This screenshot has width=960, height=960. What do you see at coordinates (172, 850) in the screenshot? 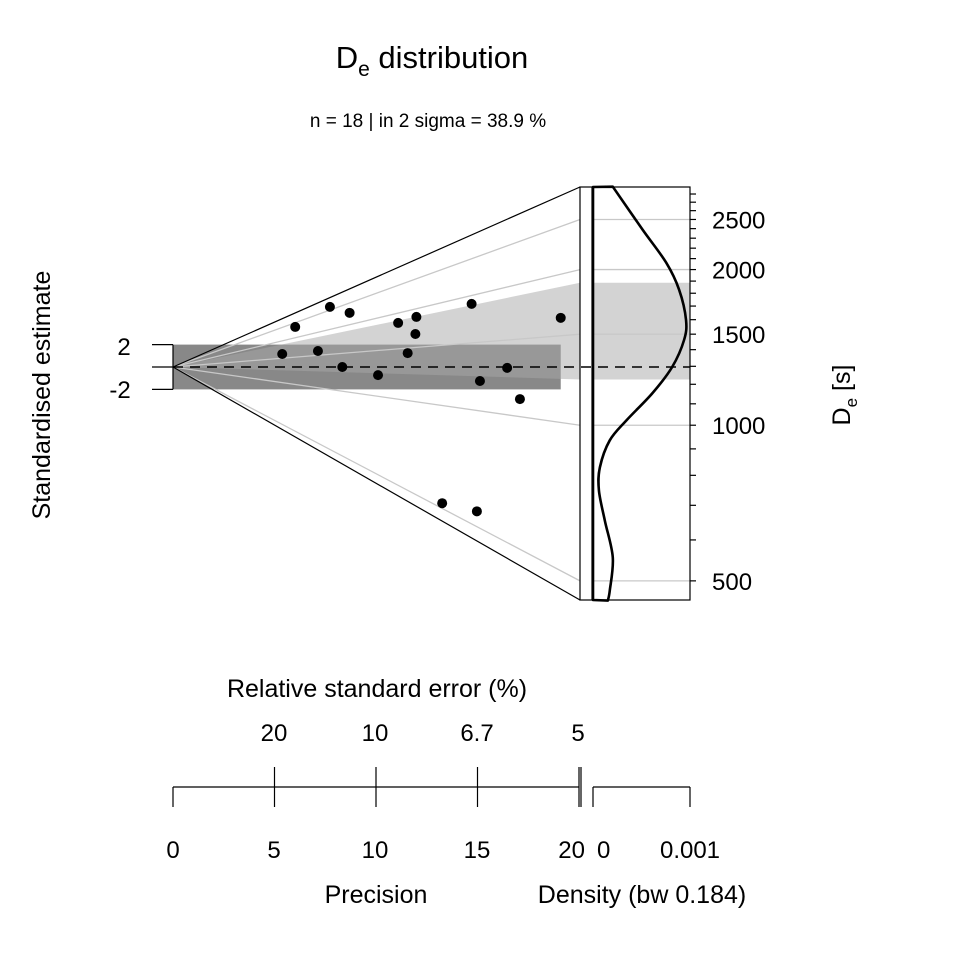
I see `precision-tick-label: 0` at bounding box center [172, 850].